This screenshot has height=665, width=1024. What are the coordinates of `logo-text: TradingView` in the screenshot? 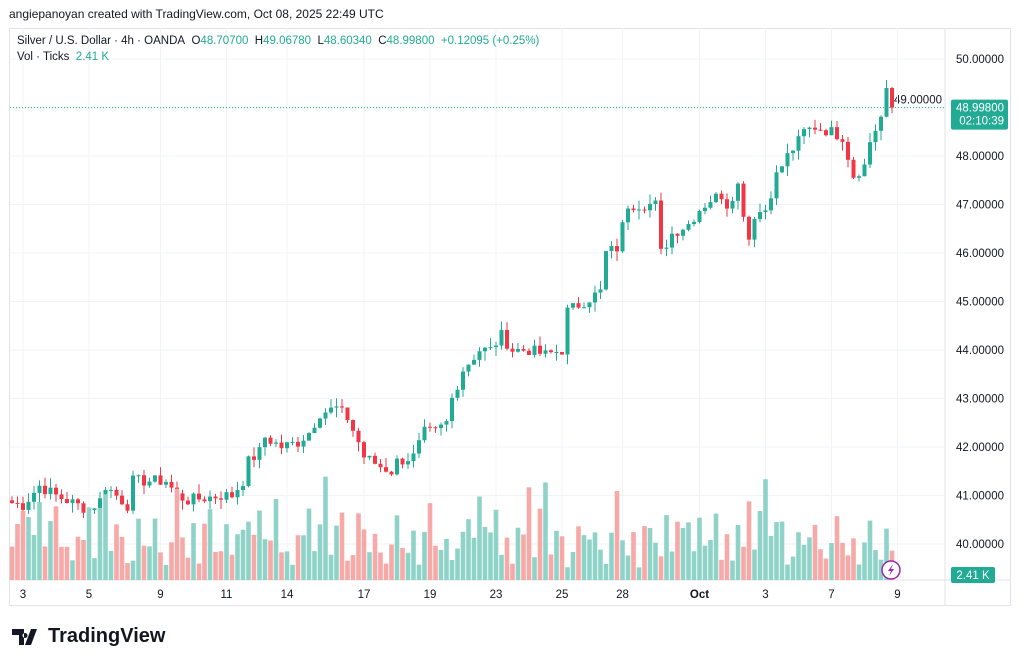 It's located at (107, 636).